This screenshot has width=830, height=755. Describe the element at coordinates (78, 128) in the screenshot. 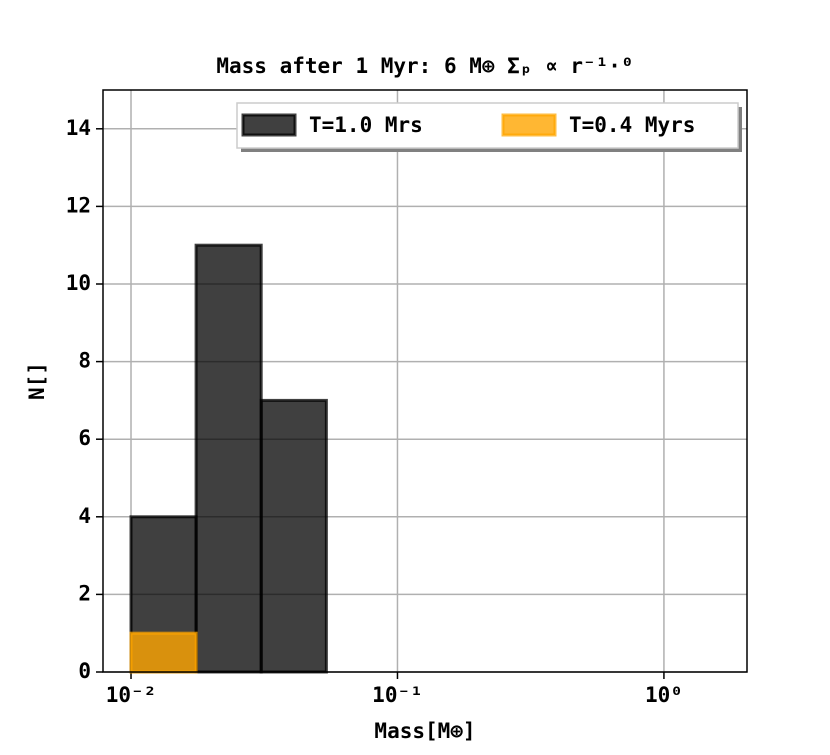

I see `y-tick-label: 14` at that location.